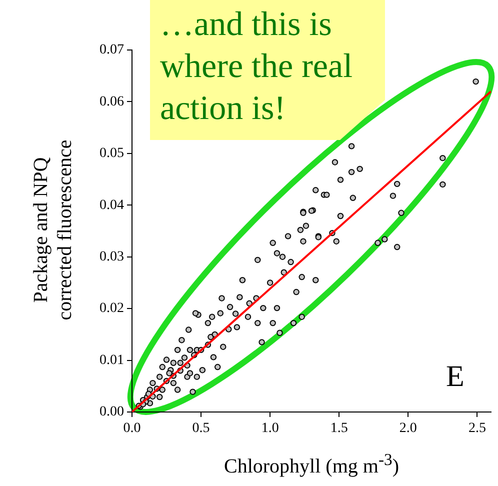  I want to click on y-tick-label: 0.04, so click(112, 205).